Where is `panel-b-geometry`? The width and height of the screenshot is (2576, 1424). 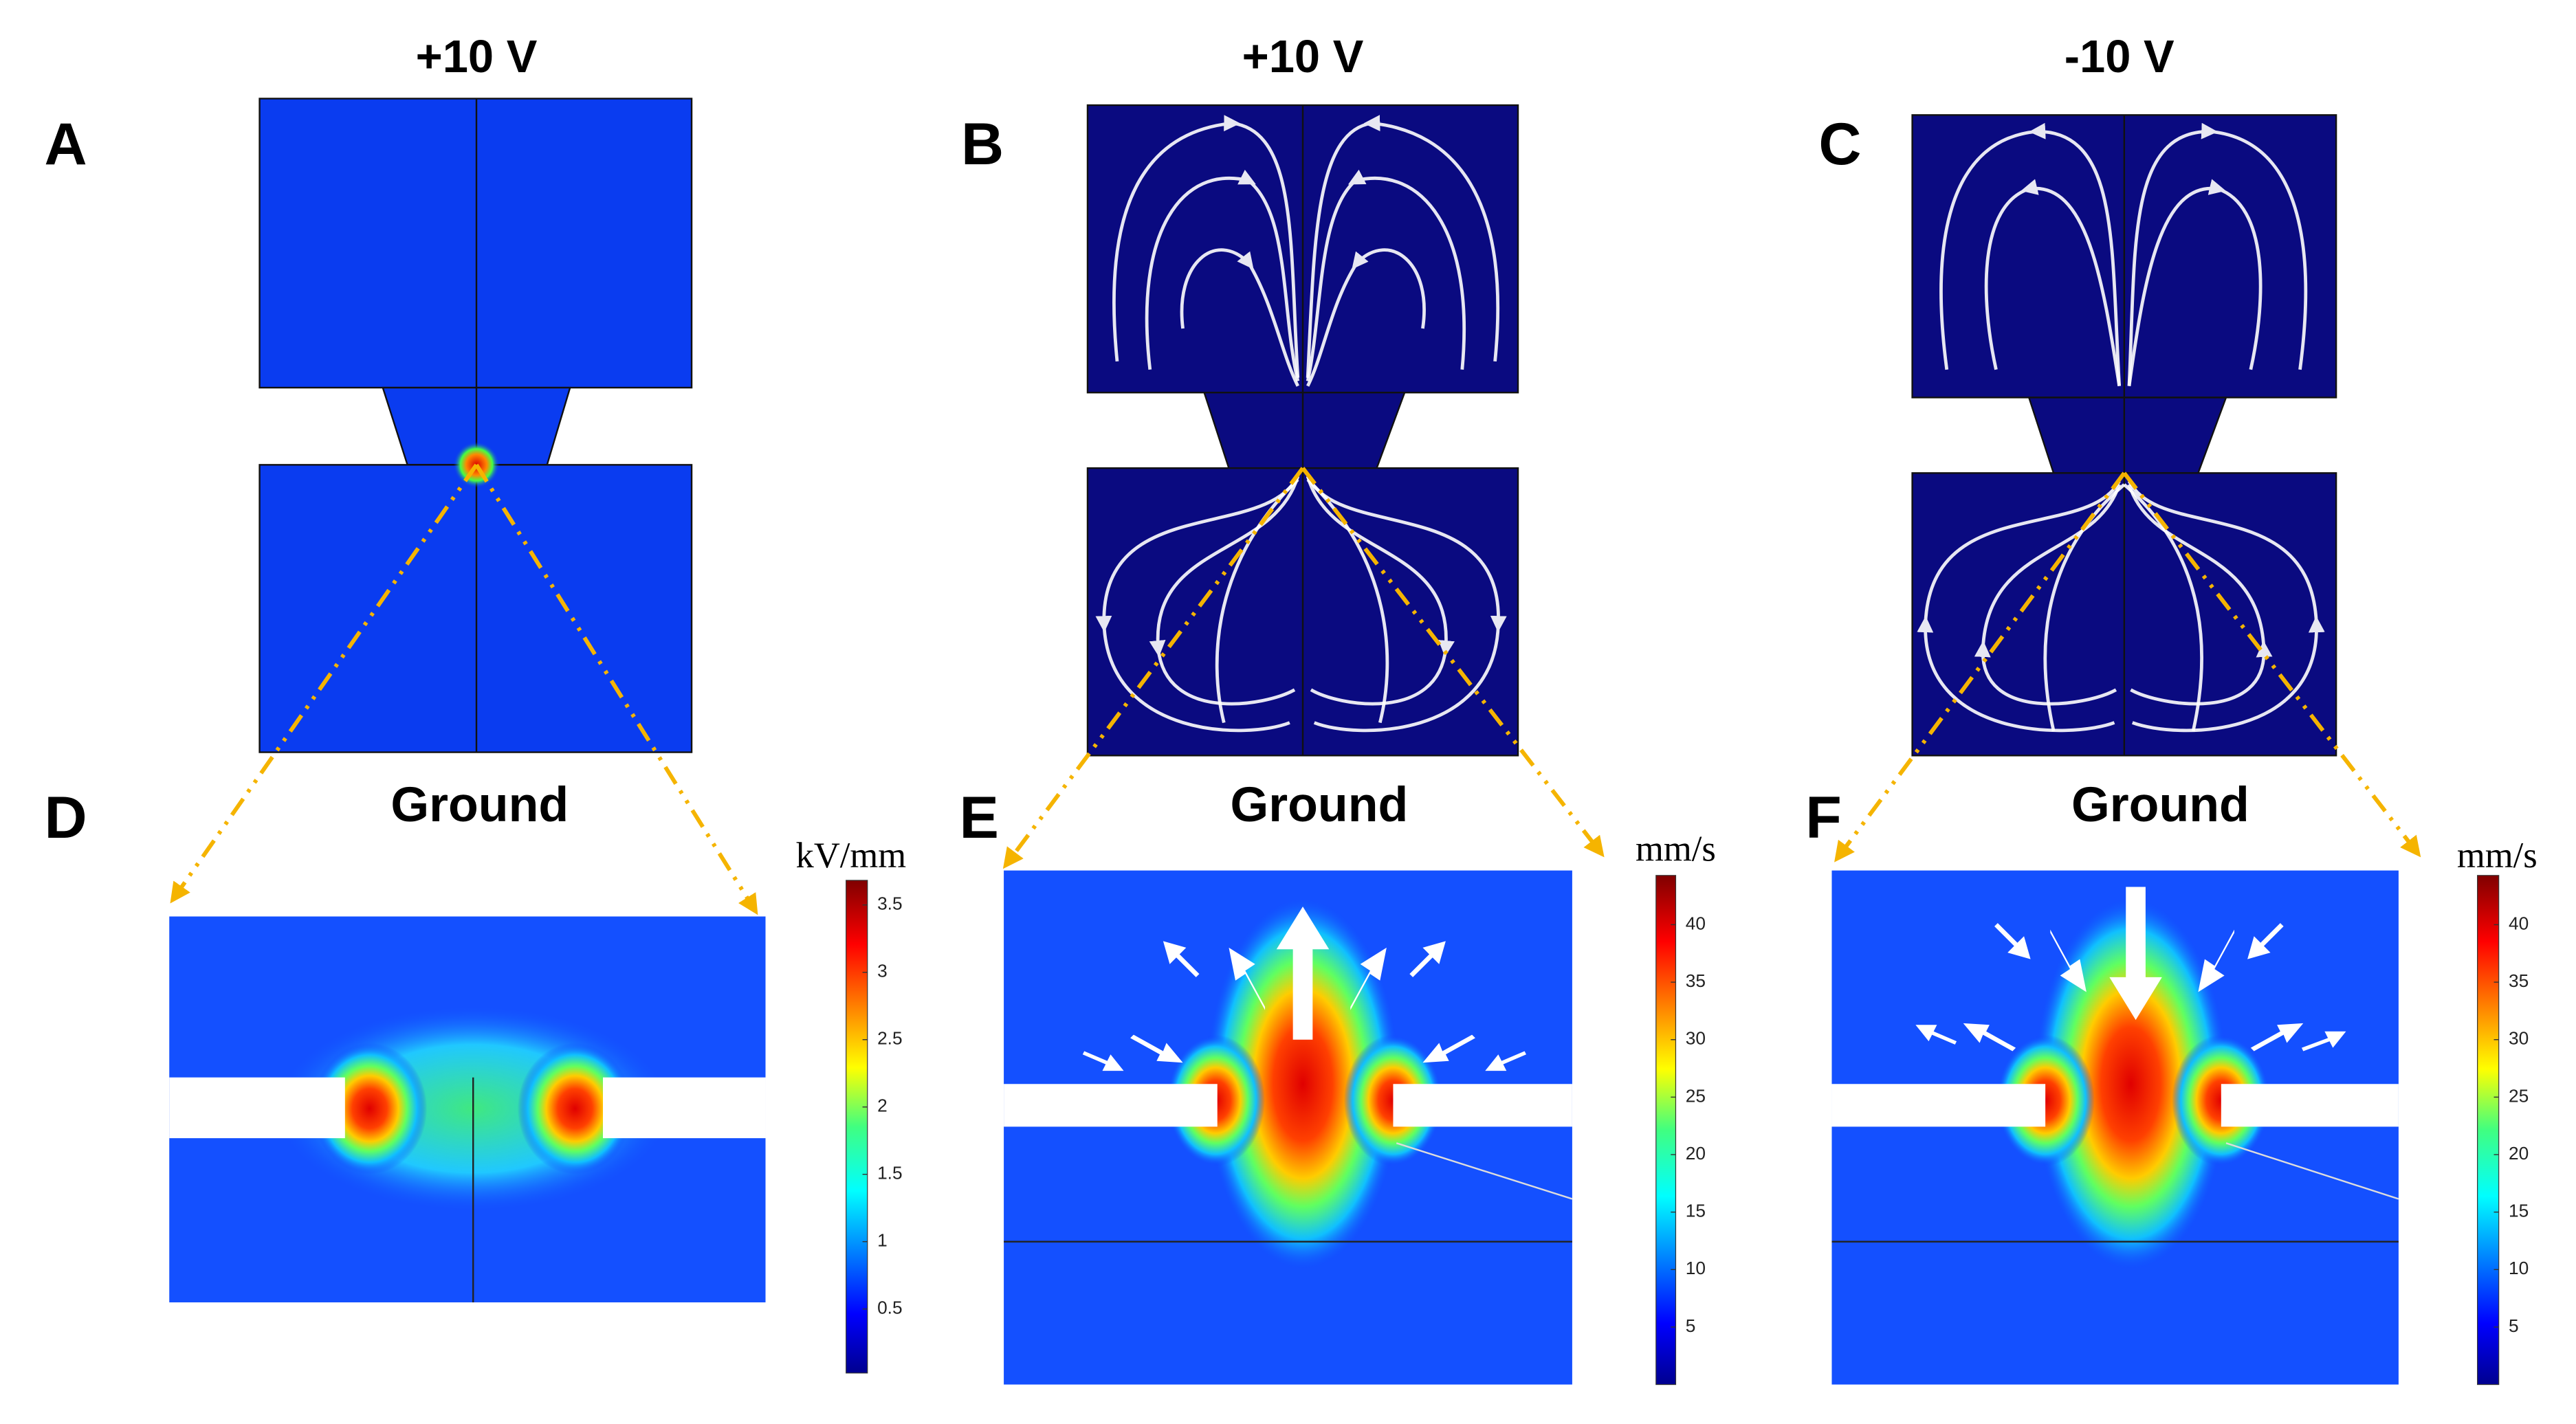 panel-b-geometry is located at coordinates (1302, 430).